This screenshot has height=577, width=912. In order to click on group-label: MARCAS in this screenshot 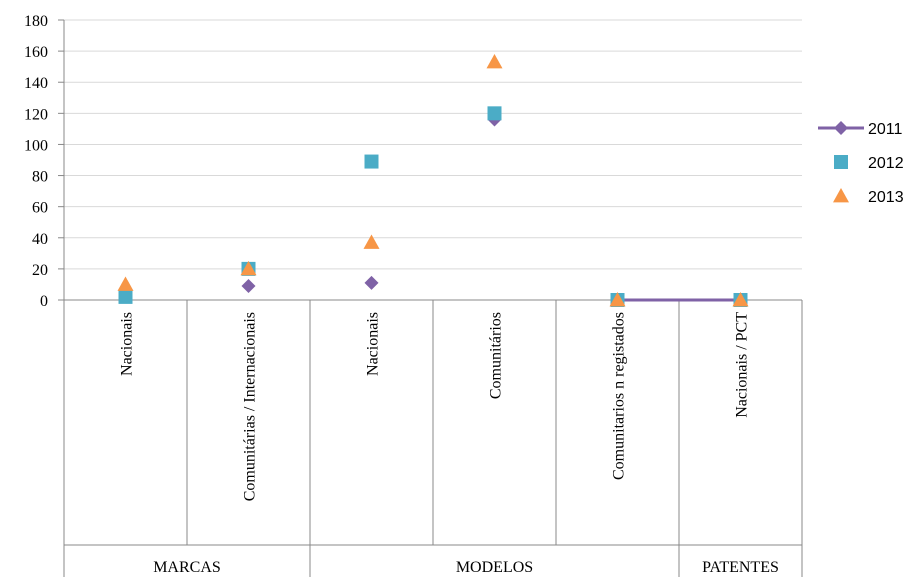, I will do `click(187, 567)`.